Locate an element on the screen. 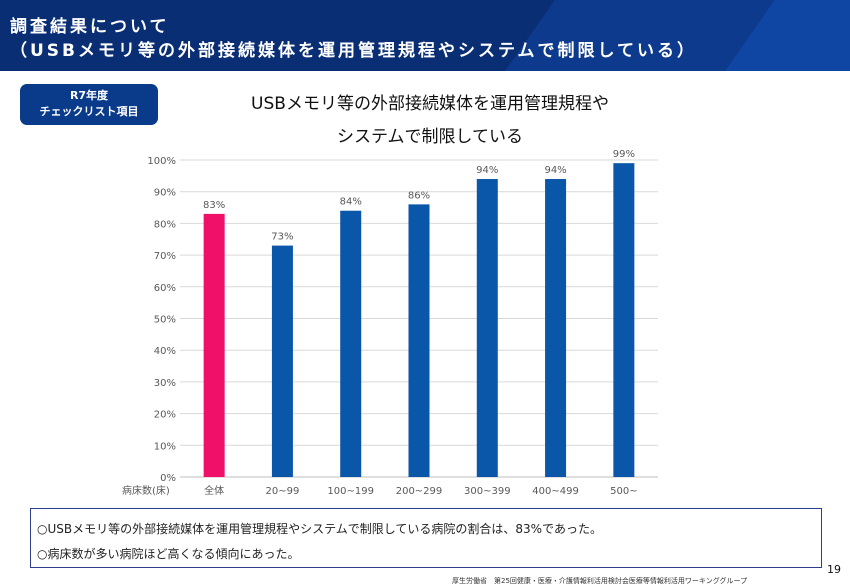 This screenshot has height=587, width=850. y-tick-label: 10% is located at coordinates (165, 446).